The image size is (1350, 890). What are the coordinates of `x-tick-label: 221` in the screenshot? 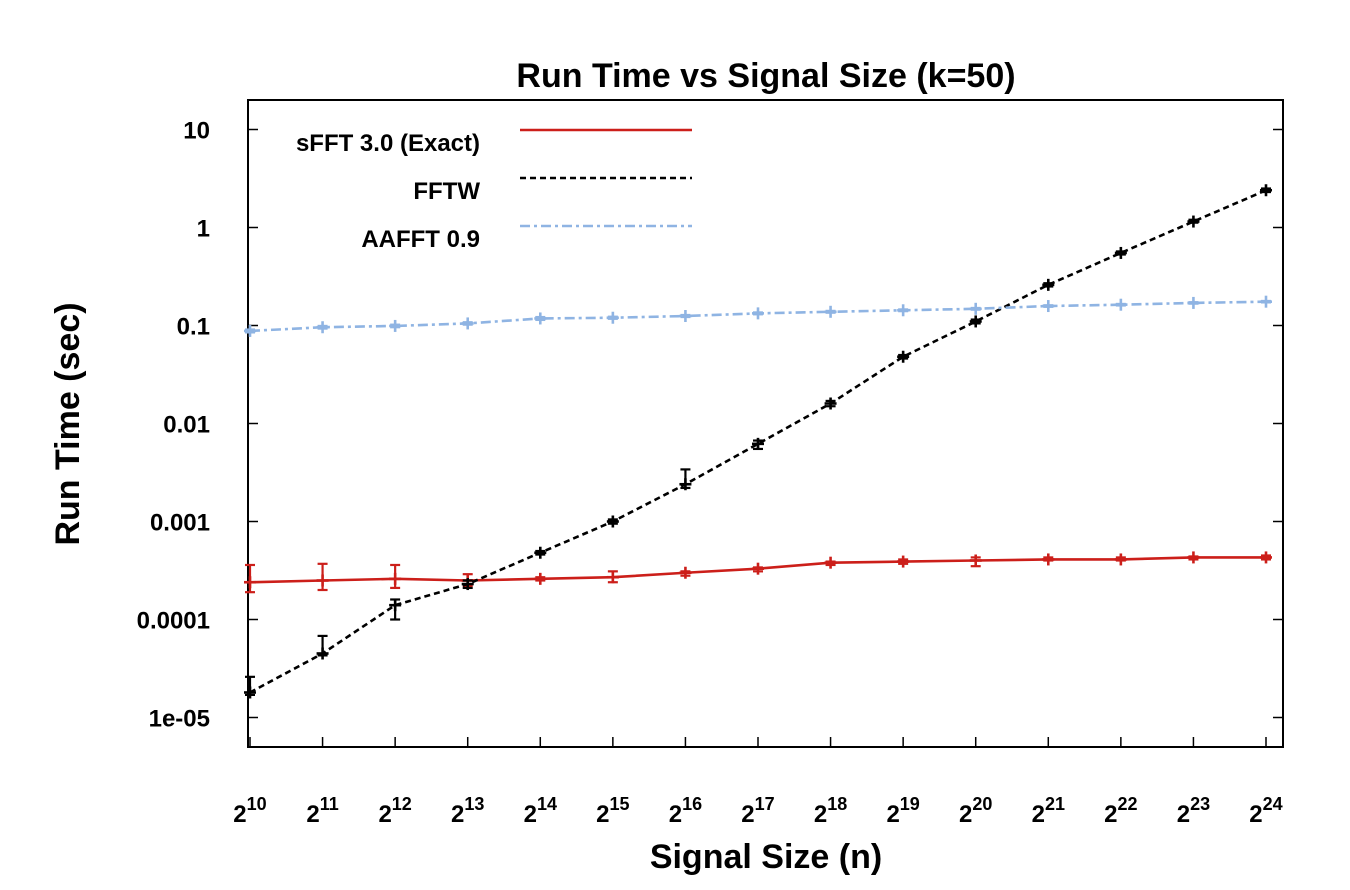 It's located at (1048, 811).